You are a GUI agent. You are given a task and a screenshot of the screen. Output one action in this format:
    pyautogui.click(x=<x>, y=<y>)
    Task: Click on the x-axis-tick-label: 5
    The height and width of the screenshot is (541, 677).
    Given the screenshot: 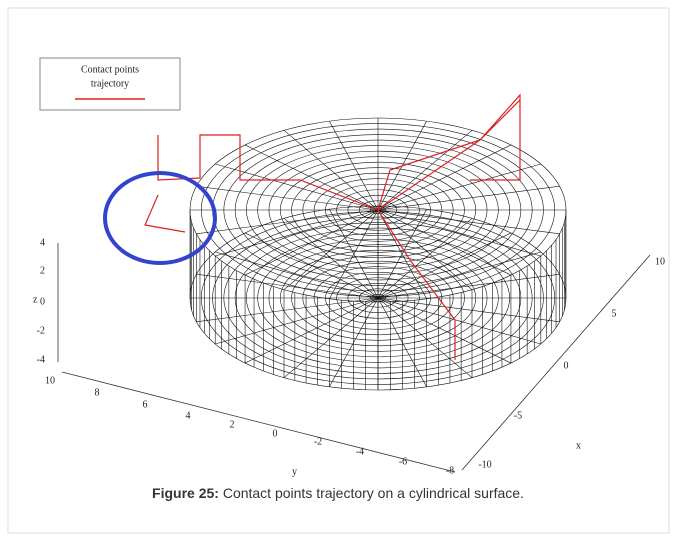 What is the action you would take?
    pyautogui.click(x=614, y=313)
    